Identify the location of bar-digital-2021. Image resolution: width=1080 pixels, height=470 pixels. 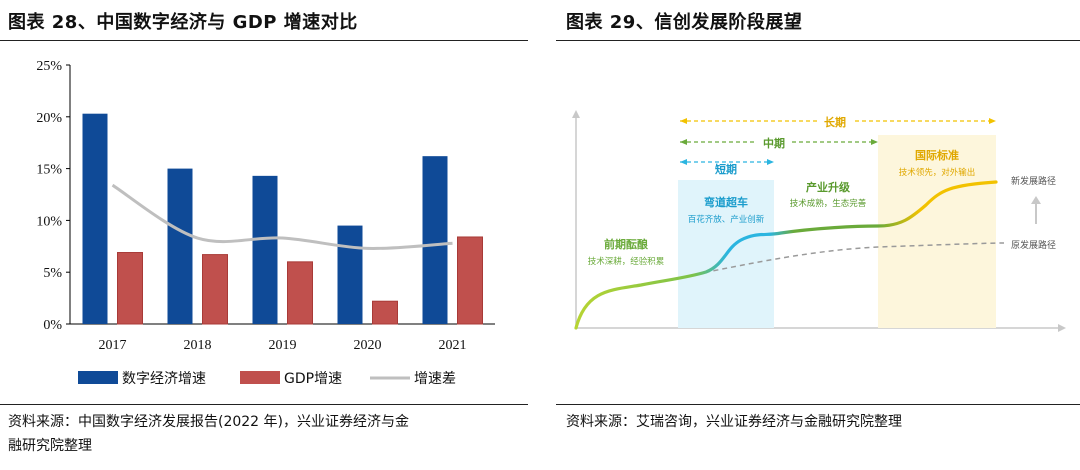
(435, 240).